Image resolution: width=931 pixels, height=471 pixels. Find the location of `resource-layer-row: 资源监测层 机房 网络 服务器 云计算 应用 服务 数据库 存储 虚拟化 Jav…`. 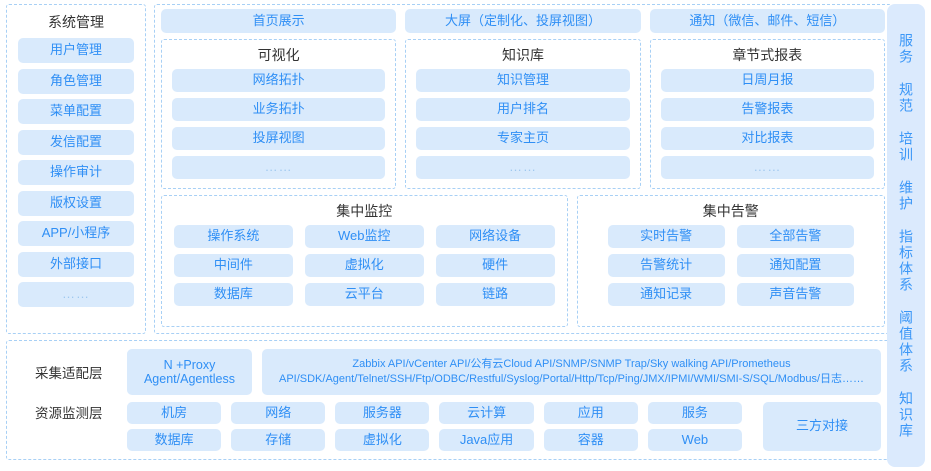

resource-layer-row: 资源监测层 机房 网络 服务器 云计算 应用 服务 数据库 存储 虚拟化 Jav… is located at coordinates (451, 426).